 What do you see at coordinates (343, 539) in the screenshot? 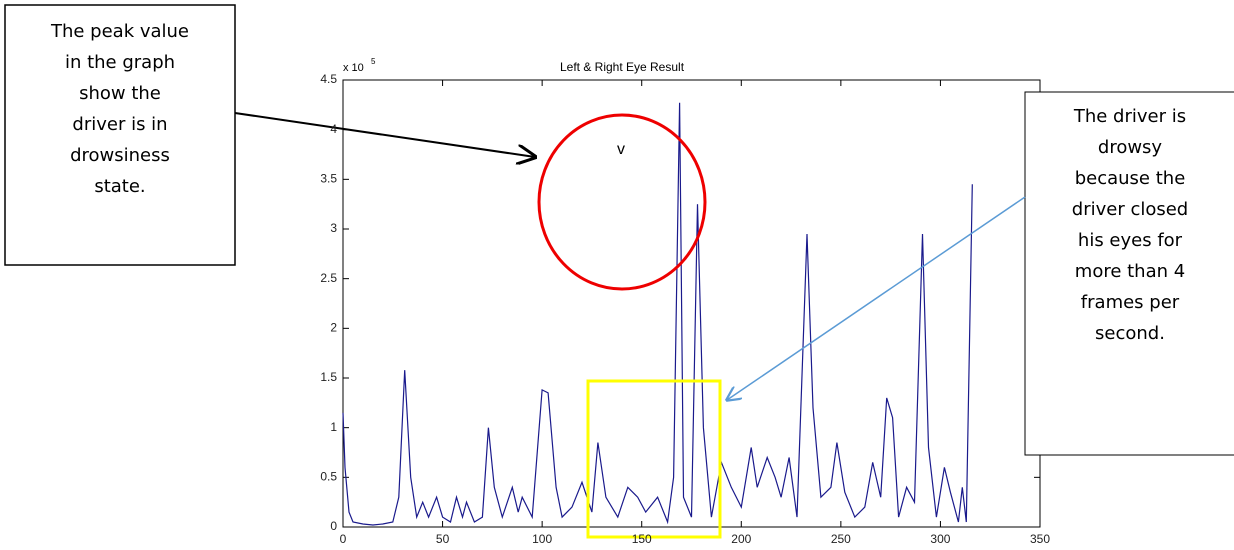
I see `x-tick-label: 0` at bounding box center [343, 539].